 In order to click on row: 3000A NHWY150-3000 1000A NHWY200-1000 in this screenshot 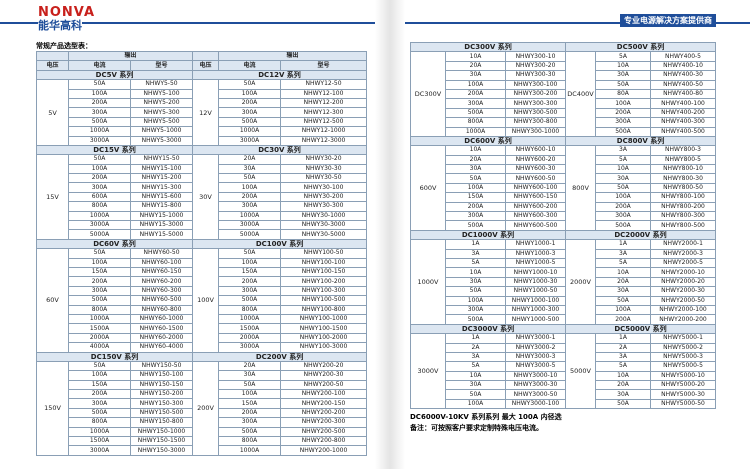, I will do `click(202, 450)`.